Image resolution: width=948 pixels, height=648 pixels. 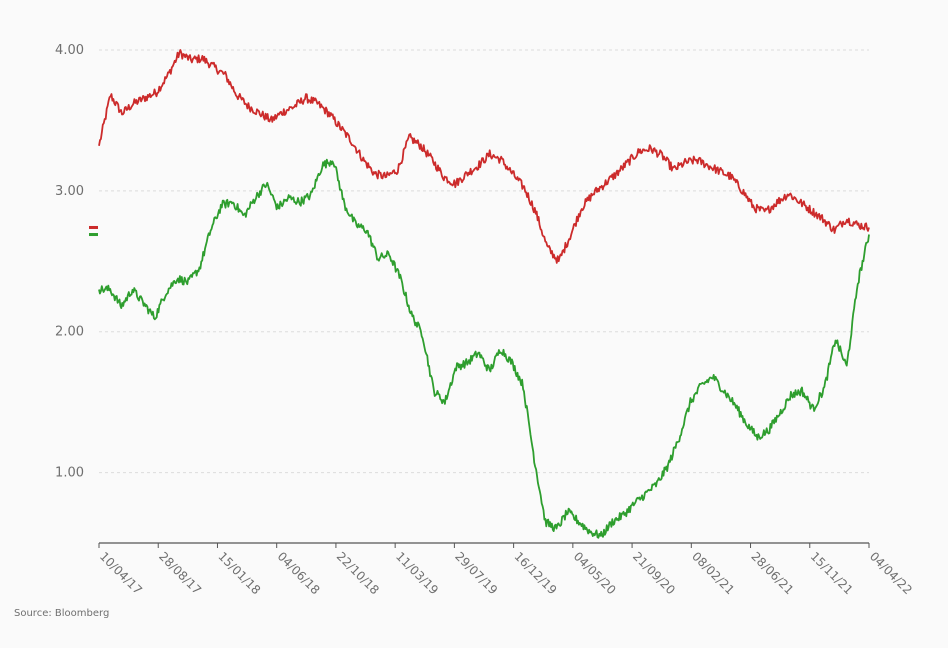 What do you see at coordinates (93, 231) in the screenshot?
I see `last-value-markers` at bounding box center [93, 231].